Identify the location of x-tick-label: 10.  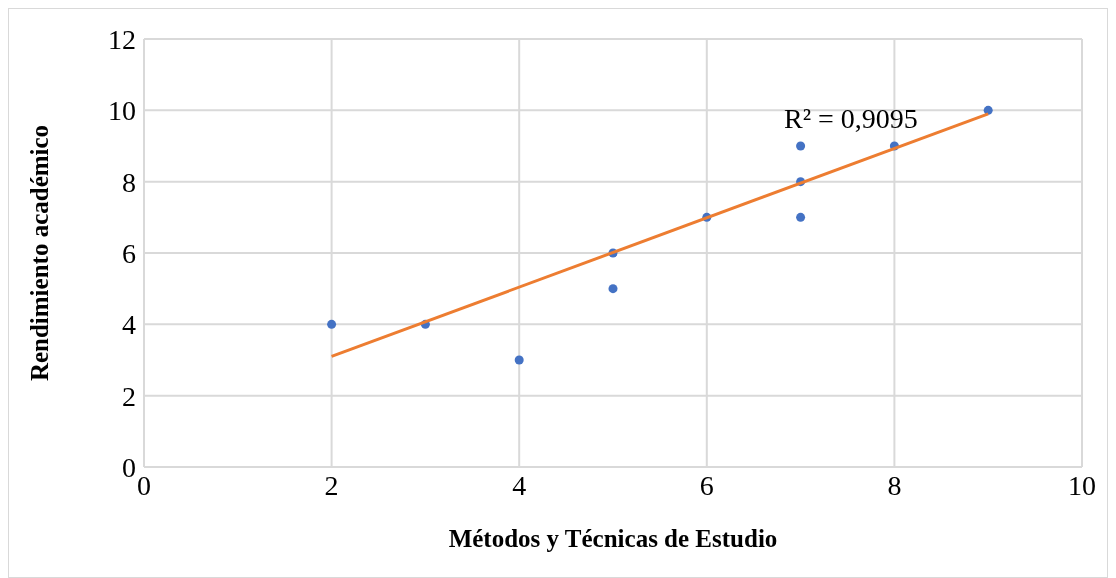
(1082, 485).